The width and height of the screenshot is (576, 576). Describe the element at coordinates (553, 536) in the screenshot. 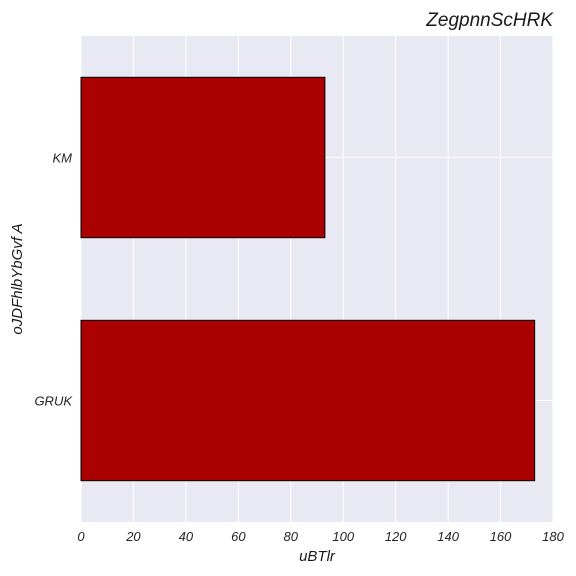

I see `x-tick-label: 180` at that location.